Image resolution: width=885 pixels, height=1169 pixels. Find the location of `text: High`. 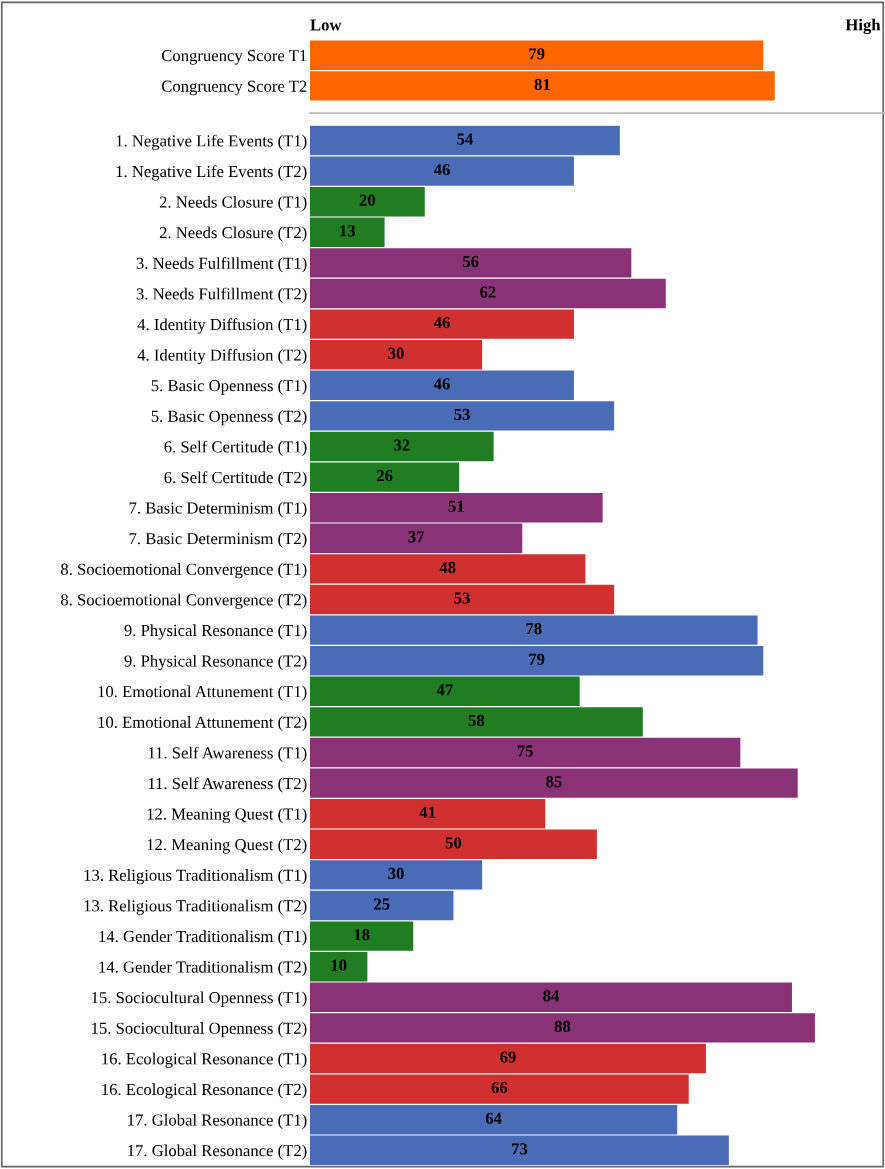

text: High is located at coordinates (863, 26).